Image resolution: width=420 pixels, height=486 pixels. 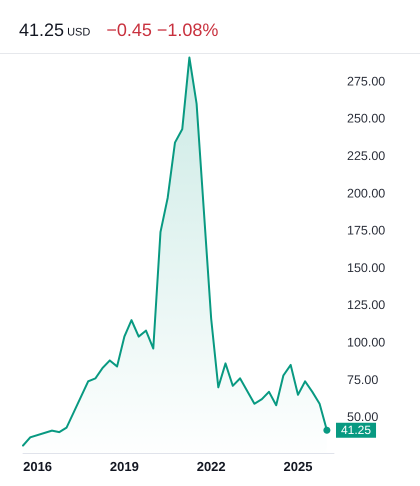 What do you see at coordinates (362, 379) in the screenshot?
I see `y-tick-label: 75.00` at bounding box center [362, 379].